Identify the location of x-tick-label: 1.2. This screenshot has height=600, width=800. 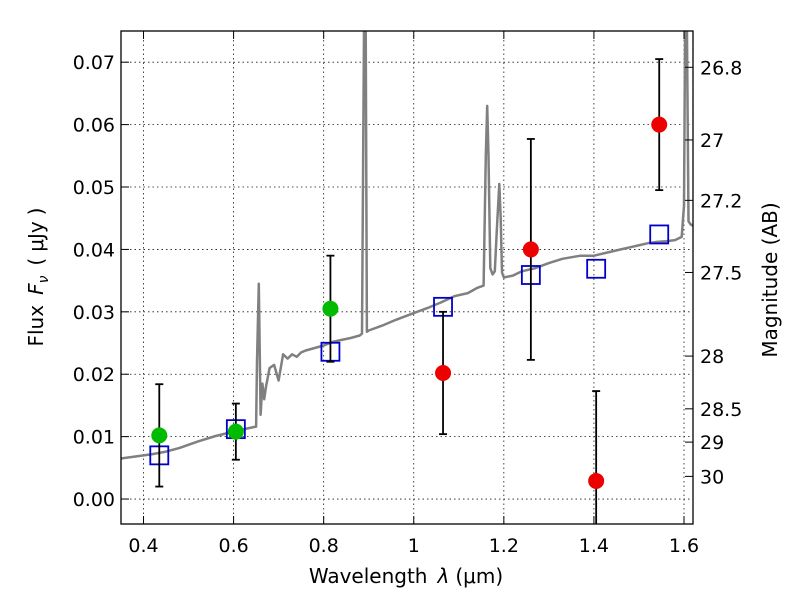
(504, 546).